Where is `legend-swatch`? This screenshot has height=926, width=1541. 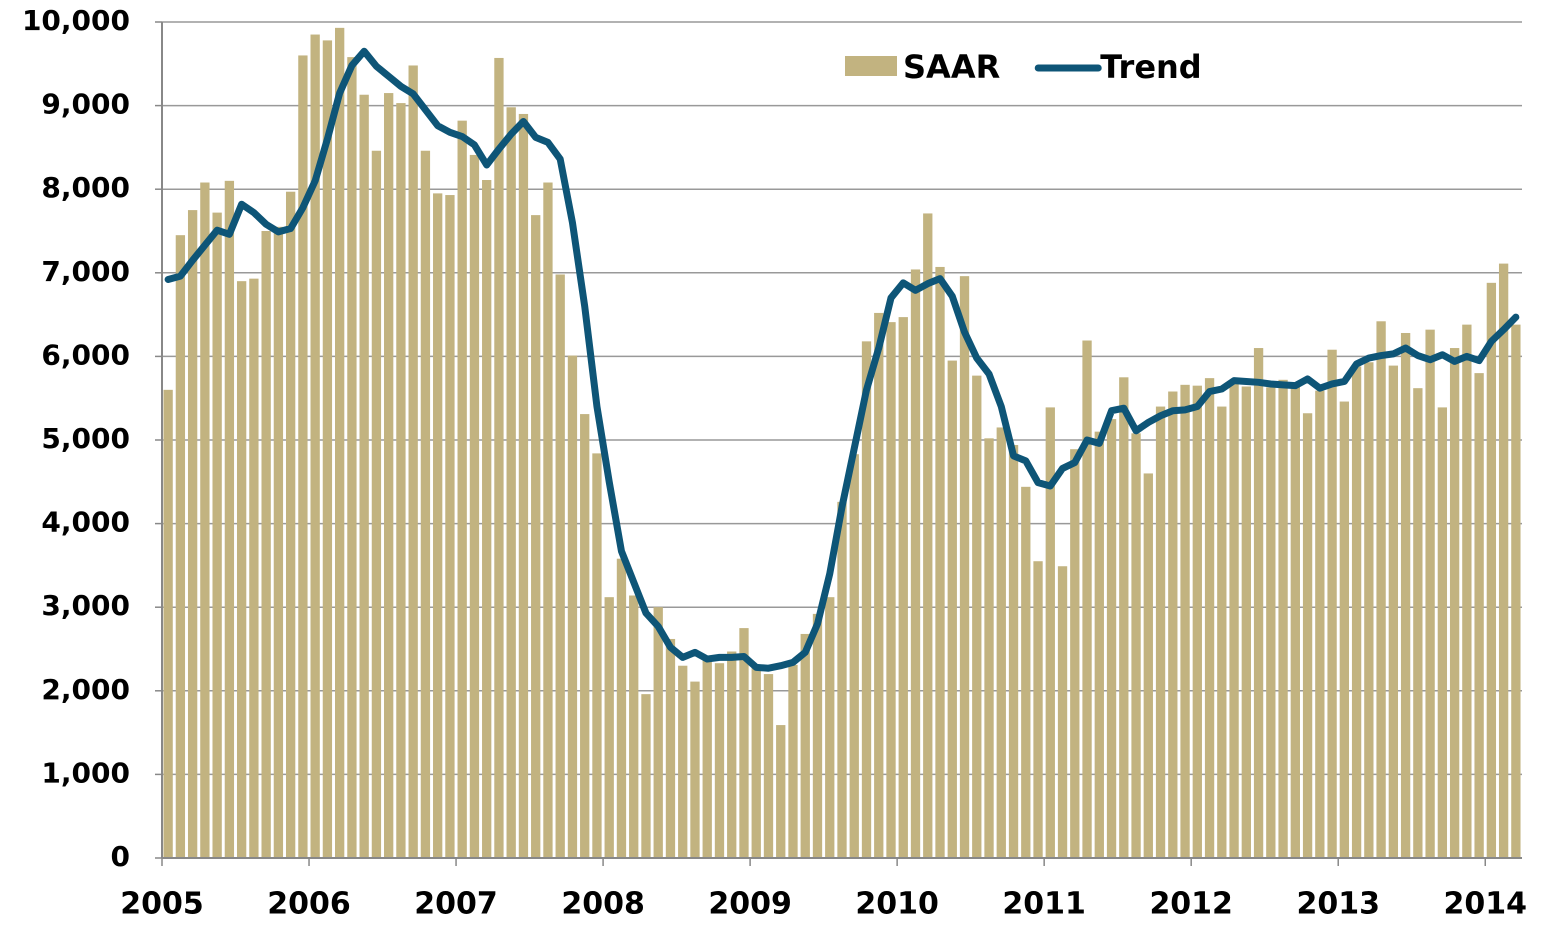
legend-swatch is located at coordinates (871, 66).